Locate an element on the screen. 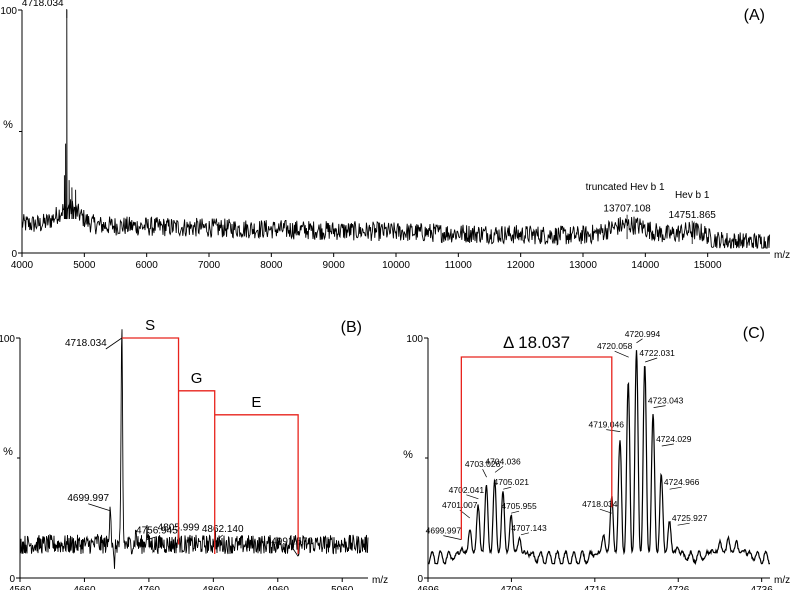 The height and width of the screenshot is (595, 790). peak-label: 4991.570 is located at coordinates (292, 541).